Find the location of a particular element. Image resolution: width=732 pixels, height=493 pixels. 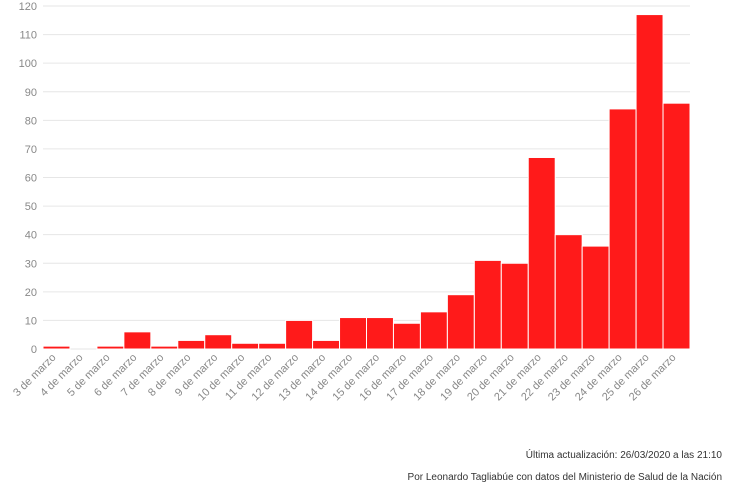

y-tick-label: 20 is located at coordinates (31, 293).